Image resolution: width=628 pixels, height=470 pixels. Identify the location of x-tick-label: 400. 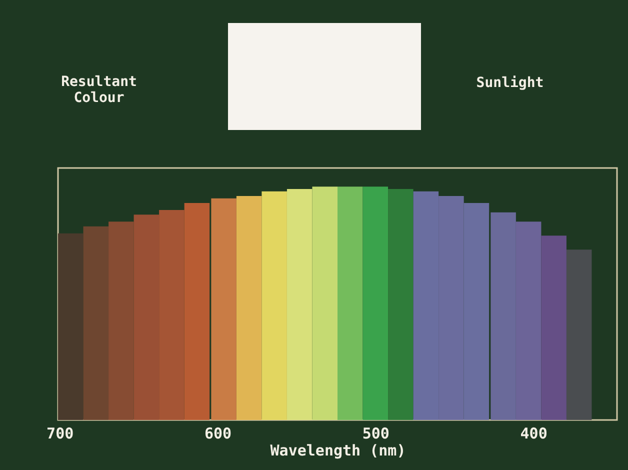
(534, 433).